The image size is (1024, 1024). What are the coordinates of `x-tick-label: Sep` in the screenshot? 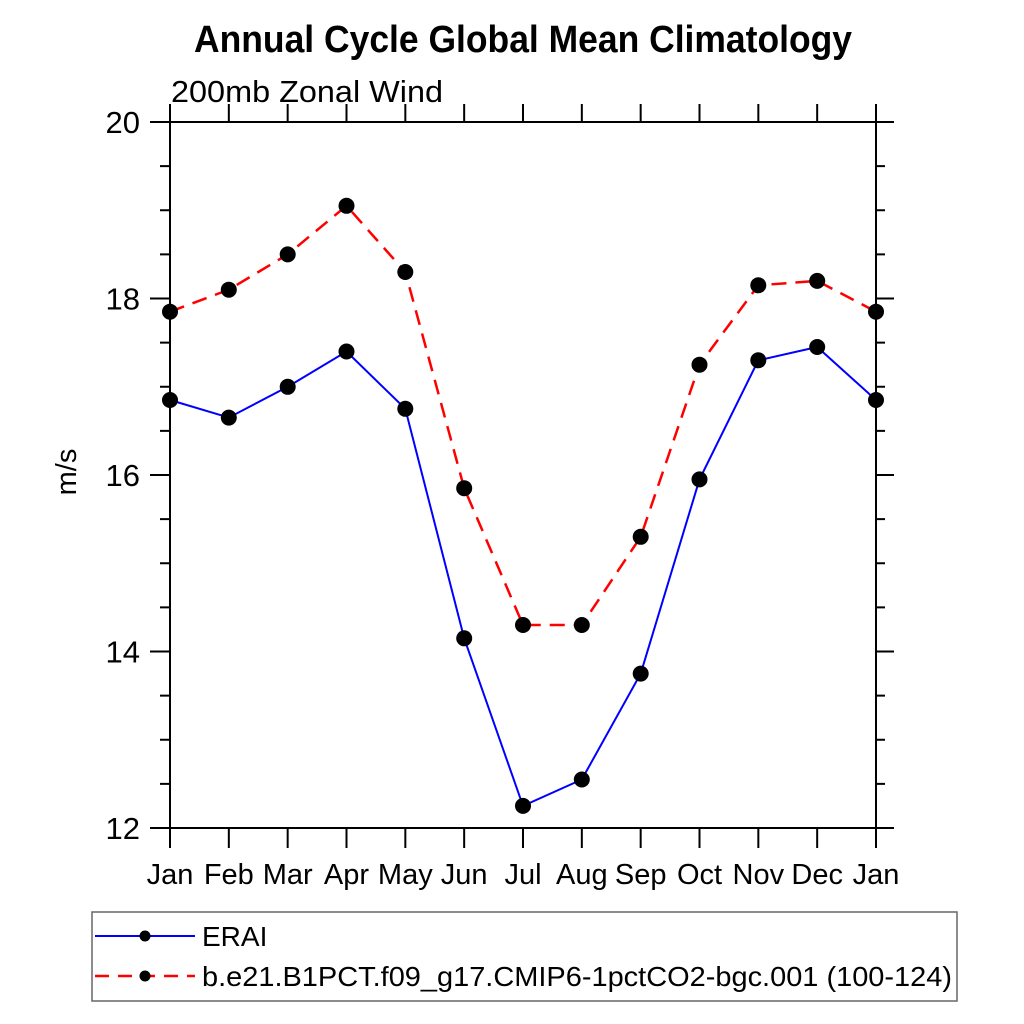 It's located at (641, 875).